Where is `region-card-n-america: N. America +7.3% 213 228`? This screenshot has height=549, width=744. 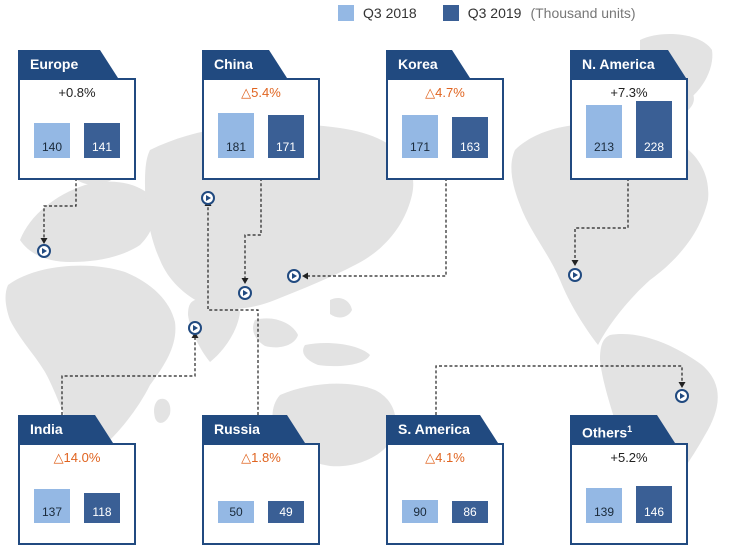 region-card-n-america: N. America +7.3% 213 228 is located at coordinates (629, 115).